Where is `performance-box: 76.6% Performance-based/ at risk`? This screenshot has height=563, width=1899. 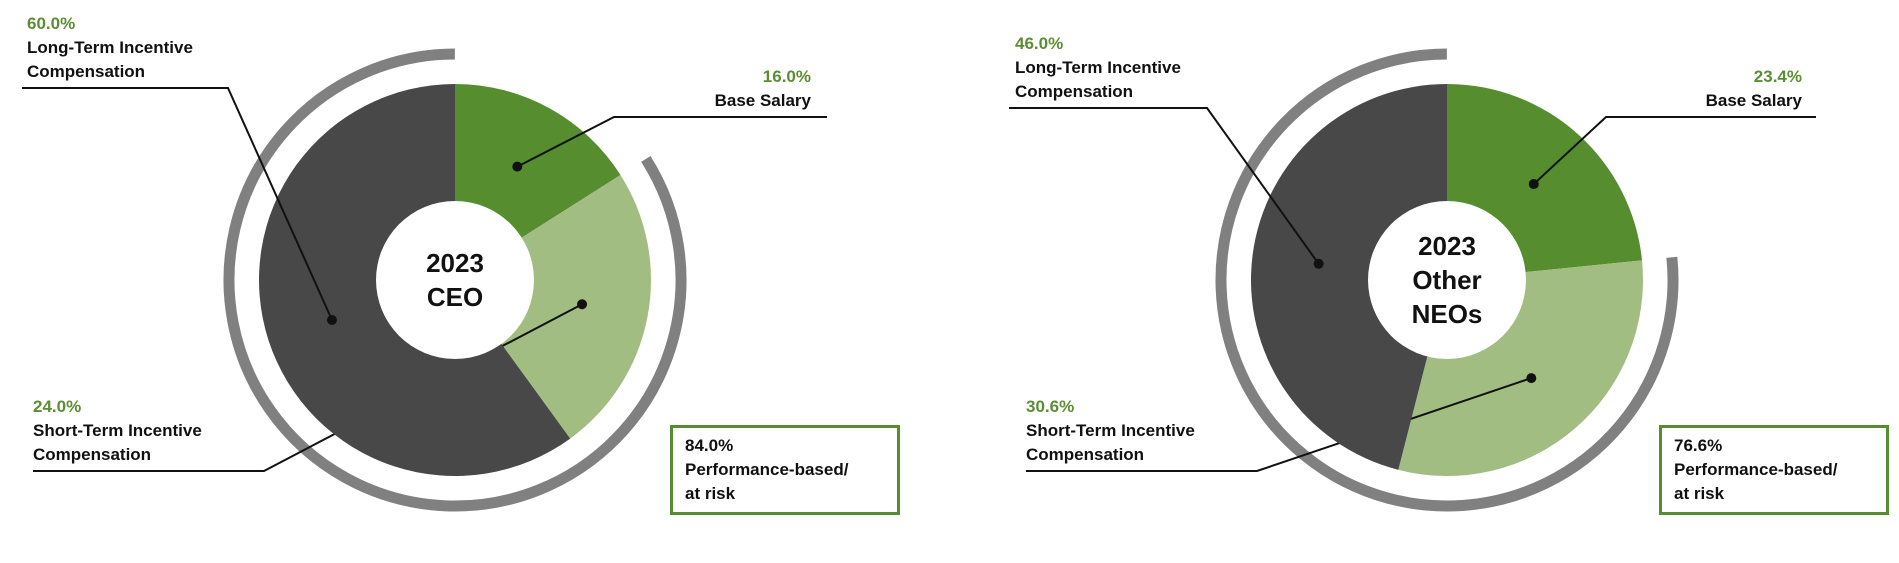
performance-box: 76.6% Performance-based/ at risk is located at coordinates (1774, 470).